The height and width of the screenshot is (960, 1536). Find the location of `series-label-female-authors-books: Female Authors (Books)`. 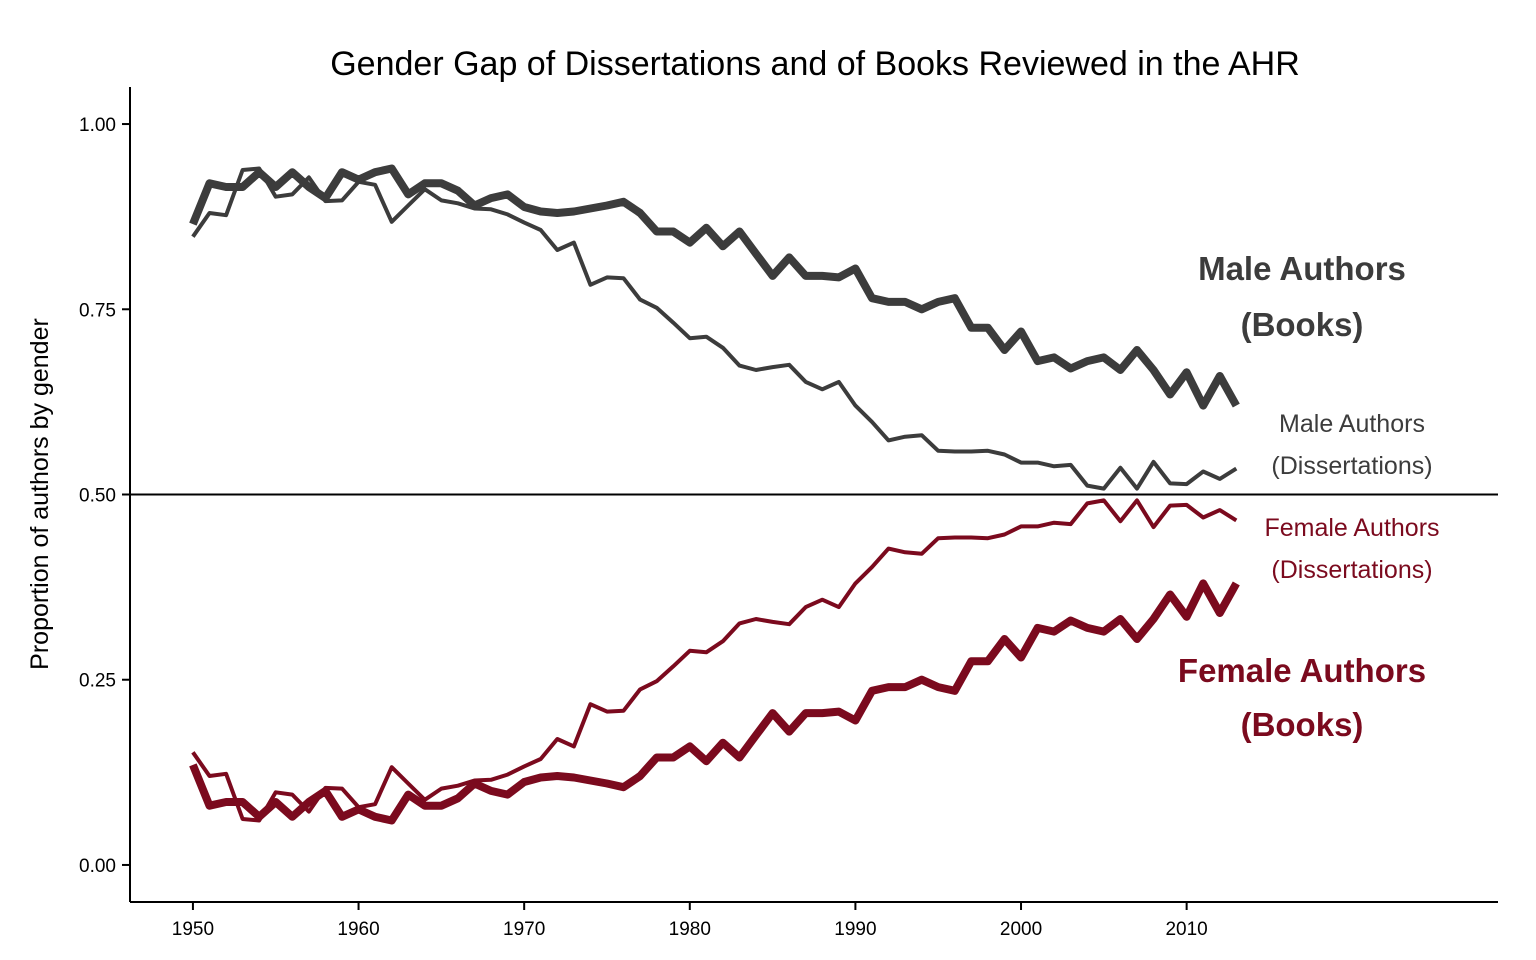

series-label-female-authors-books: Female Authors (Books) is located at coordinates (1302, 697).